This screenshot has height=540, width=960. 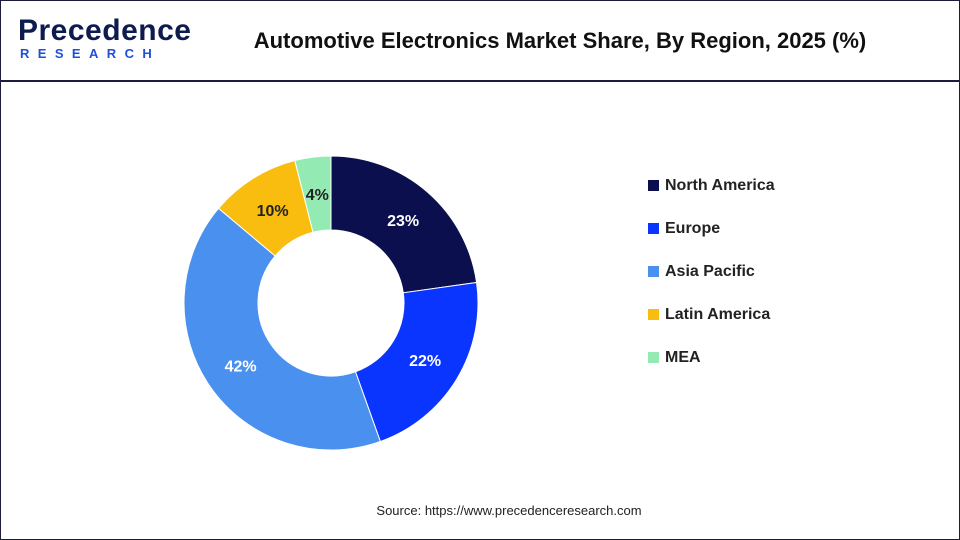 What do you see at coordinates (425, 361) in the screenshot?
I see `slice-label-europe: 22%` at bounding box center [425, 361].